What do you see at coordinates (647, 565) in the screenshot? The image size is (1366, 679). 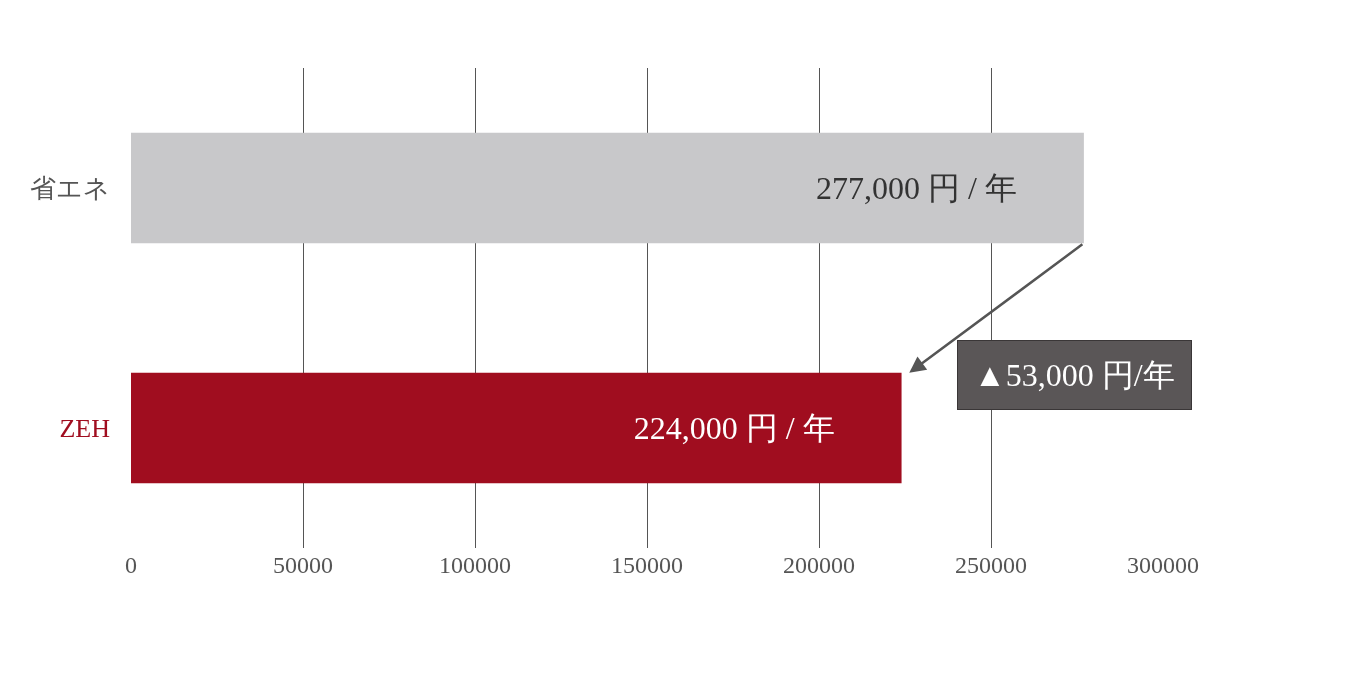 I see `x-tick-label: 150000` at bounding box center [647, 565].